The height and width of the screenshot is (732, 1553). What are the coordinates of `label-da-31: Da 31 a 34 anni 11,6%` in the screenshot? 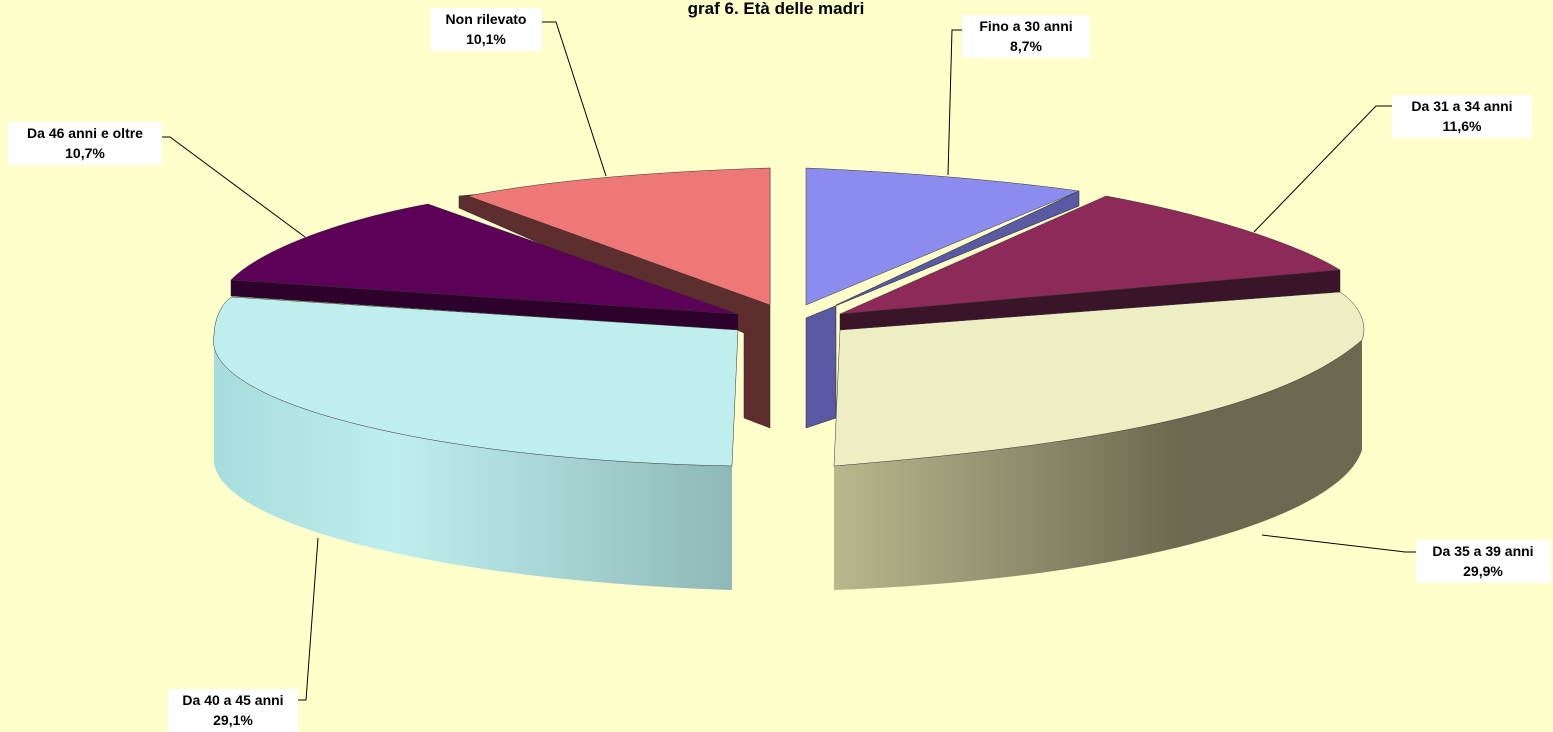 It's located at (1462, 116).